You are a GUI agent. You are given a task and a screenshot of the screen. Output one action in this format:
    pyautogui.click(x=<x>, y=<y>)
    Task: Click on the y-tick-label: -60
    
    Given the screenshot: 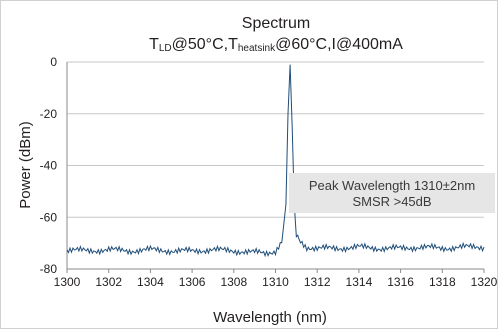 What is the action you would take?
    pyautogui.click(x=49, y=217)
    